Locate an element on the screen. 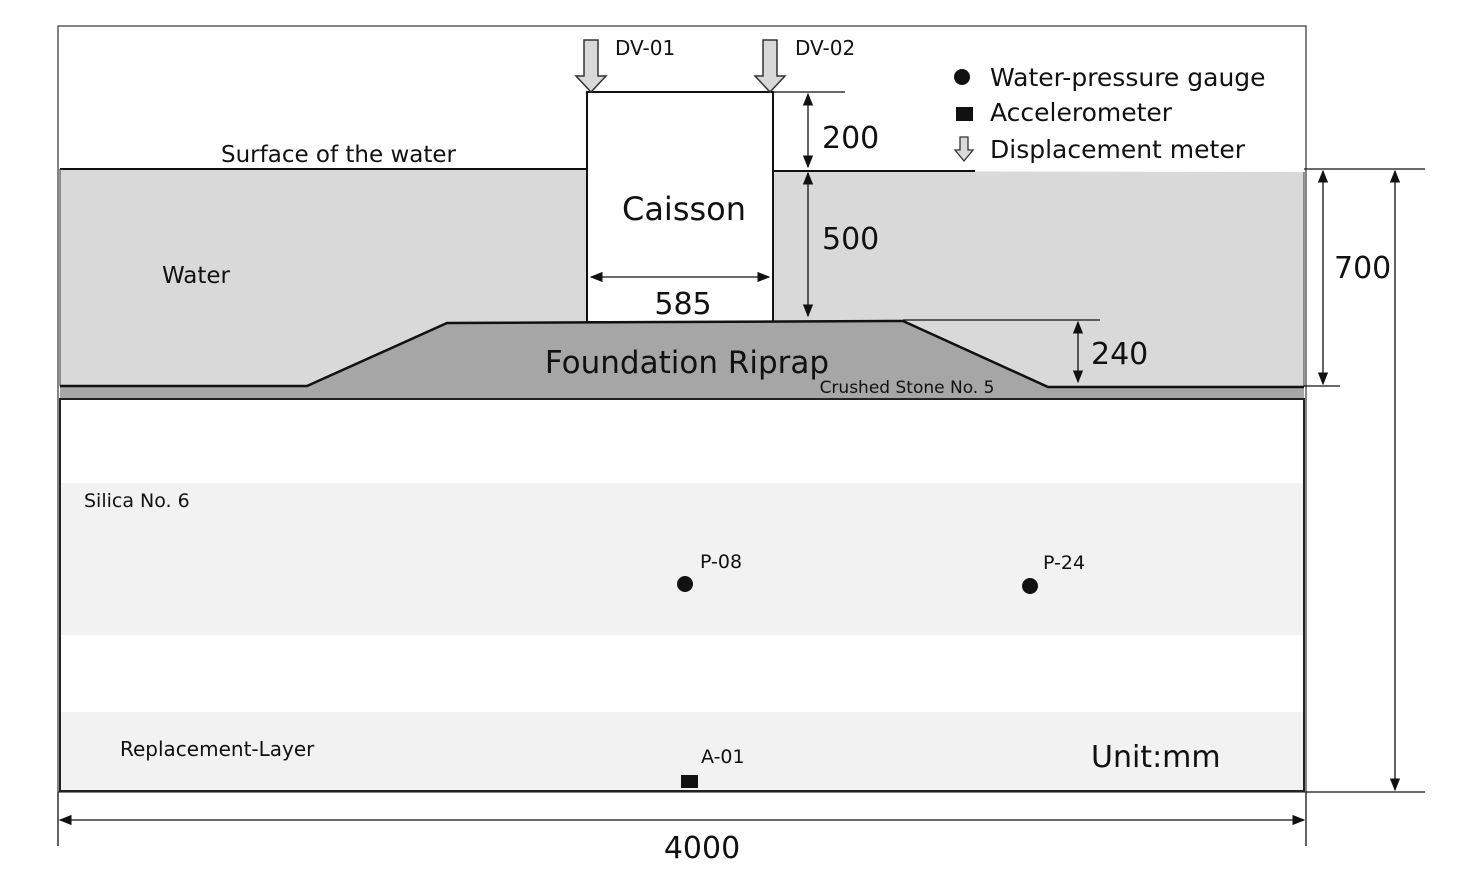  sensor-label-a01: A-01 is located at coordinates (723, 757).